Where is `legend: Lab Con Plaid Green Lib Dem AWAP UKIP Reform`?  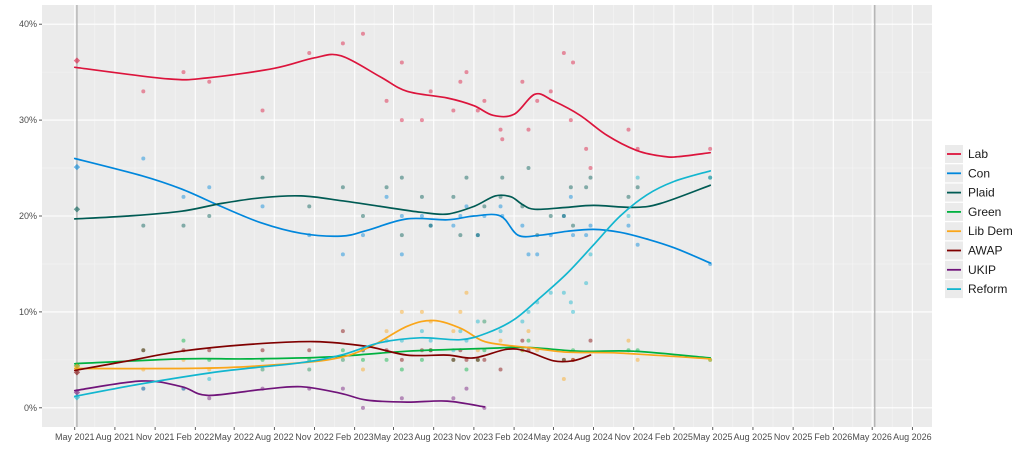 legend: Lab Con Plaid Green Lib Dem AWAP UKIP Reform is located at coordinates (982, 221).